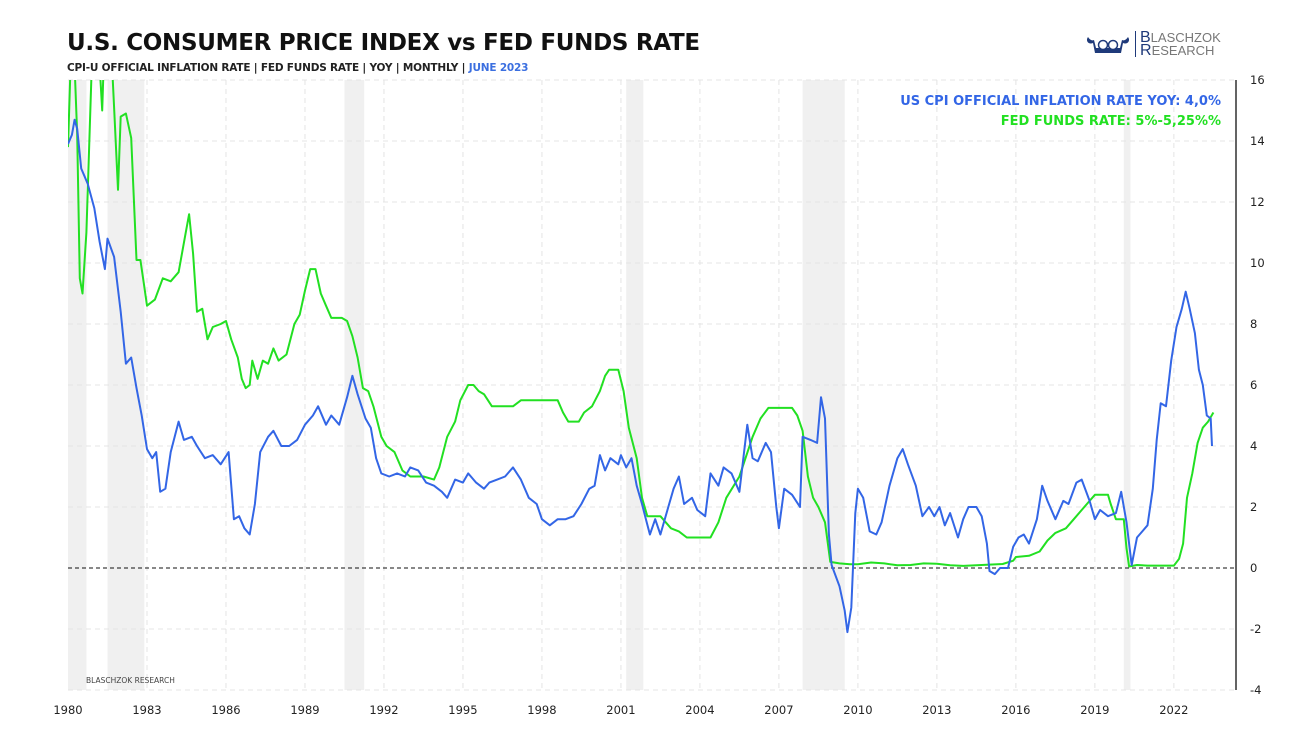  I want to click on y-tick-label: 8, so click(1253, 324).